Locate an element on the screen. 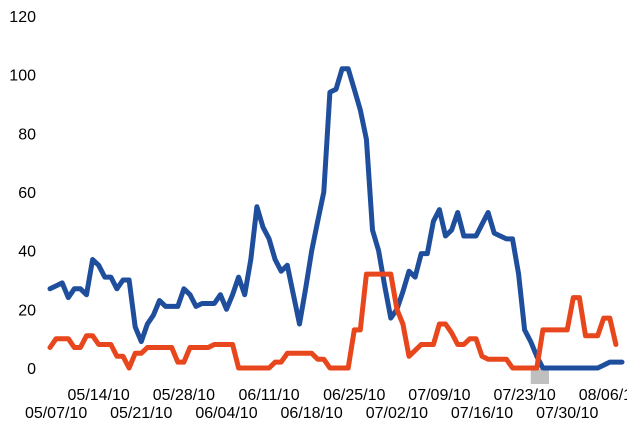 The width and height of the screenshot is (627, 433). x-tick-label: 07/02/10 is located at coordinates (397, 413).